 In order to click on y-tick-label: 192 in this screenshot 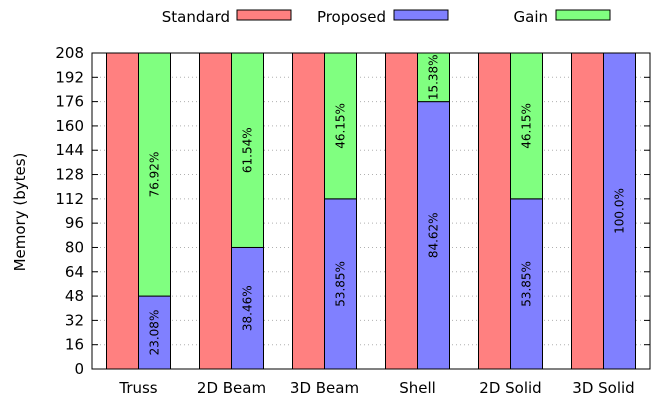, I will do `click(69, 77)`.